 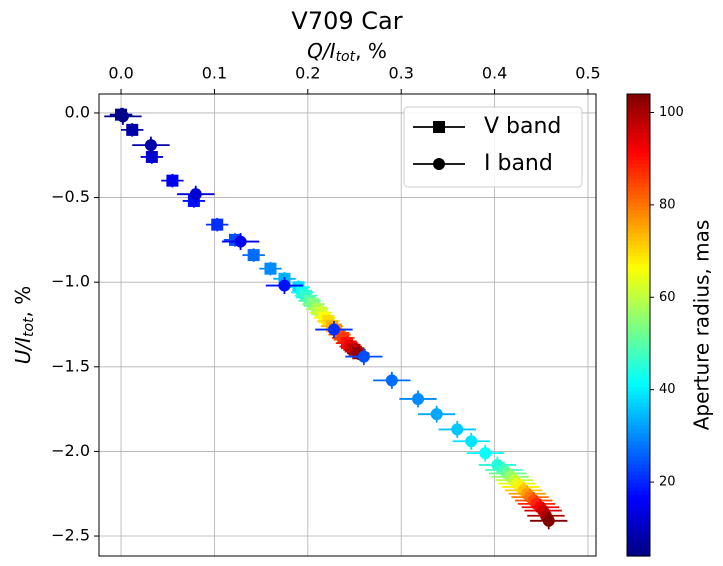 I want to click on y-axis-label: U/Itot, %, so click(x=24, y=325).